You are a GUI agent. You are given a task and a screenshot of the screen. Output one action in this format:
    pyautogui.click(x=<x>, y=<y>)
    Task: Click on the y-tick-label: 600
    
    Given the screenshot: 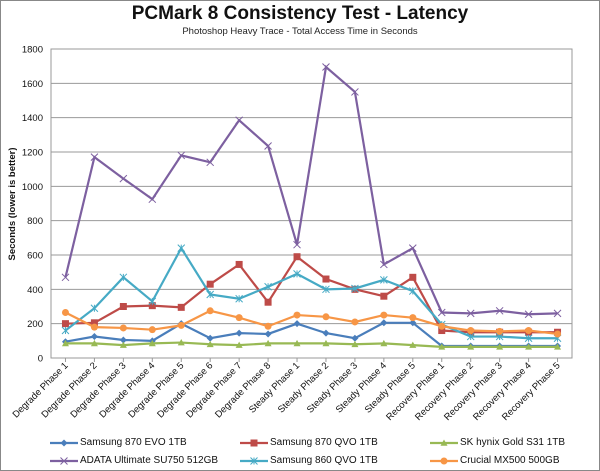 What is the action you would take?
    pyautogui.click(x=35, y=256)
    